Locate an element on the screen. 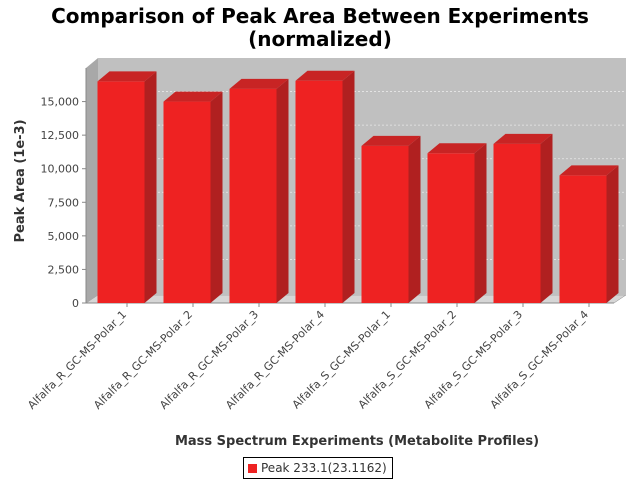 Image resolution: width=640 pixels, height=480 pixels. y-axis-ticks: 0 2,500 5,000 7,500 10,000 12,500 15,000 is located at coordinates (63, 203).